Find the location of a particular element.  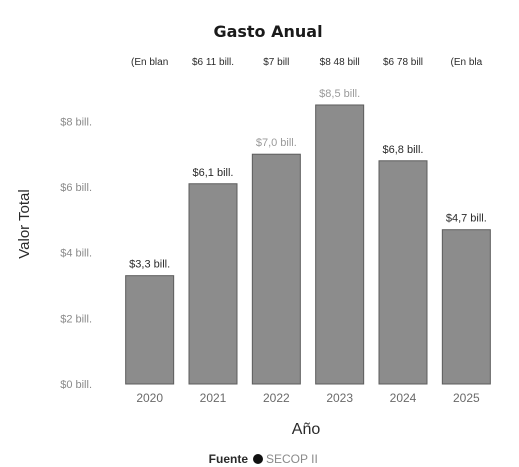

top-label: $6 11 bill. is located at coordinates (213, 62).